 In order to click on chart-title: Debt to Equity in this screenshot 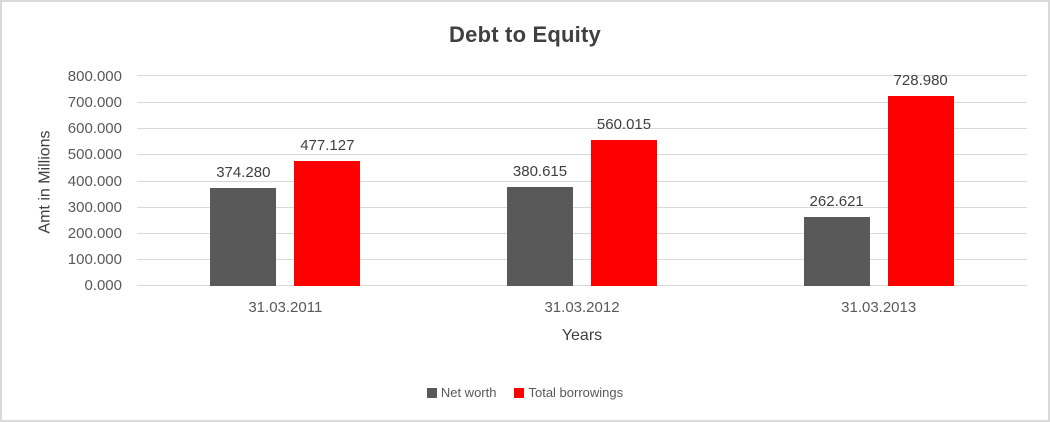, I will do `click(525, 34)`.